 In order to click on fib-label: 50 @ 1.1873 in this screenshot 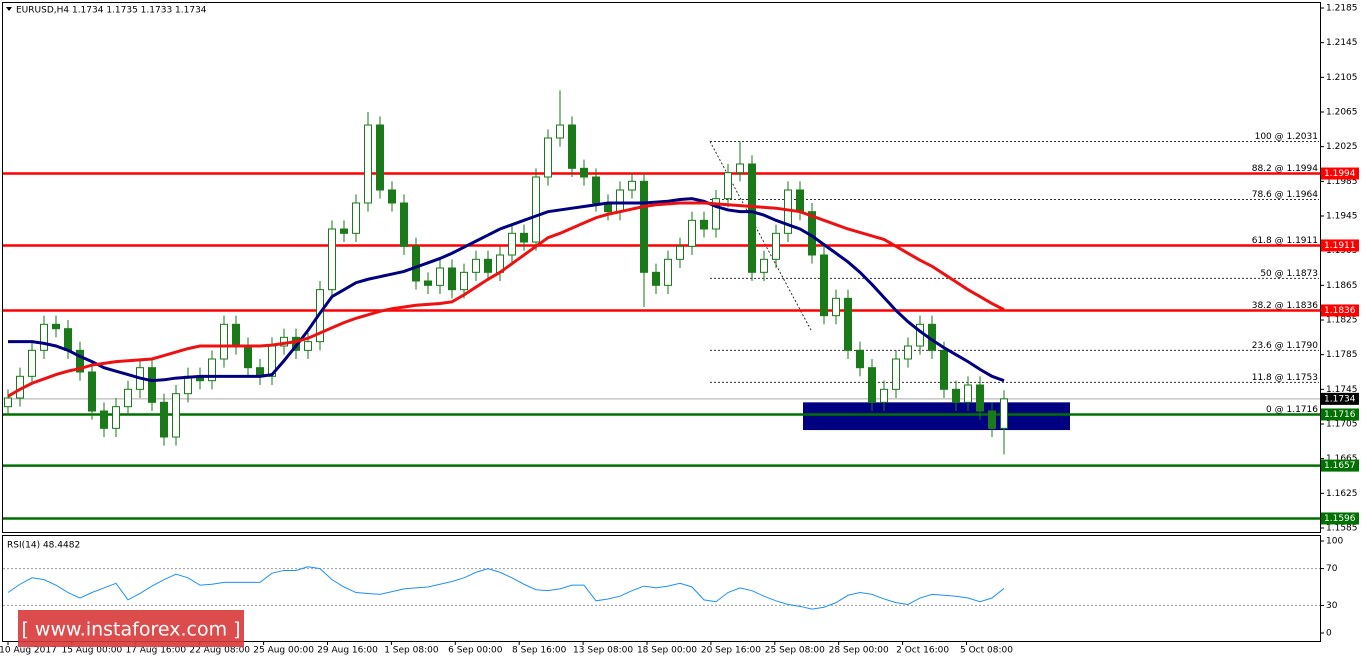, I will do `click(1289, 274)`.